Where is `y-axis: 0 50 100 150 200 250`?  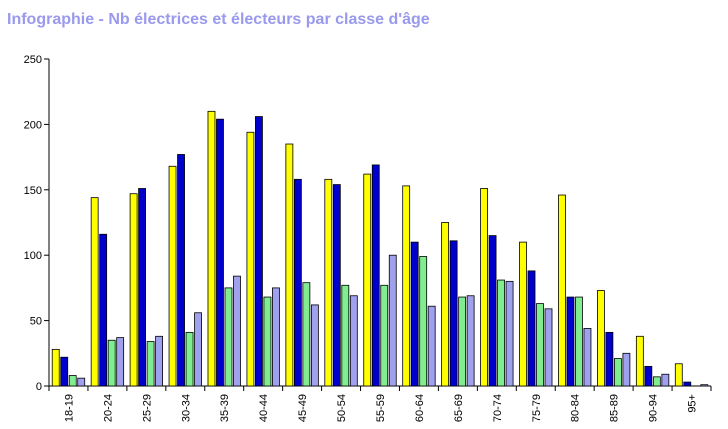 y-axis: 0 50 100 150 200 250 is located at coordinates (37, 223).